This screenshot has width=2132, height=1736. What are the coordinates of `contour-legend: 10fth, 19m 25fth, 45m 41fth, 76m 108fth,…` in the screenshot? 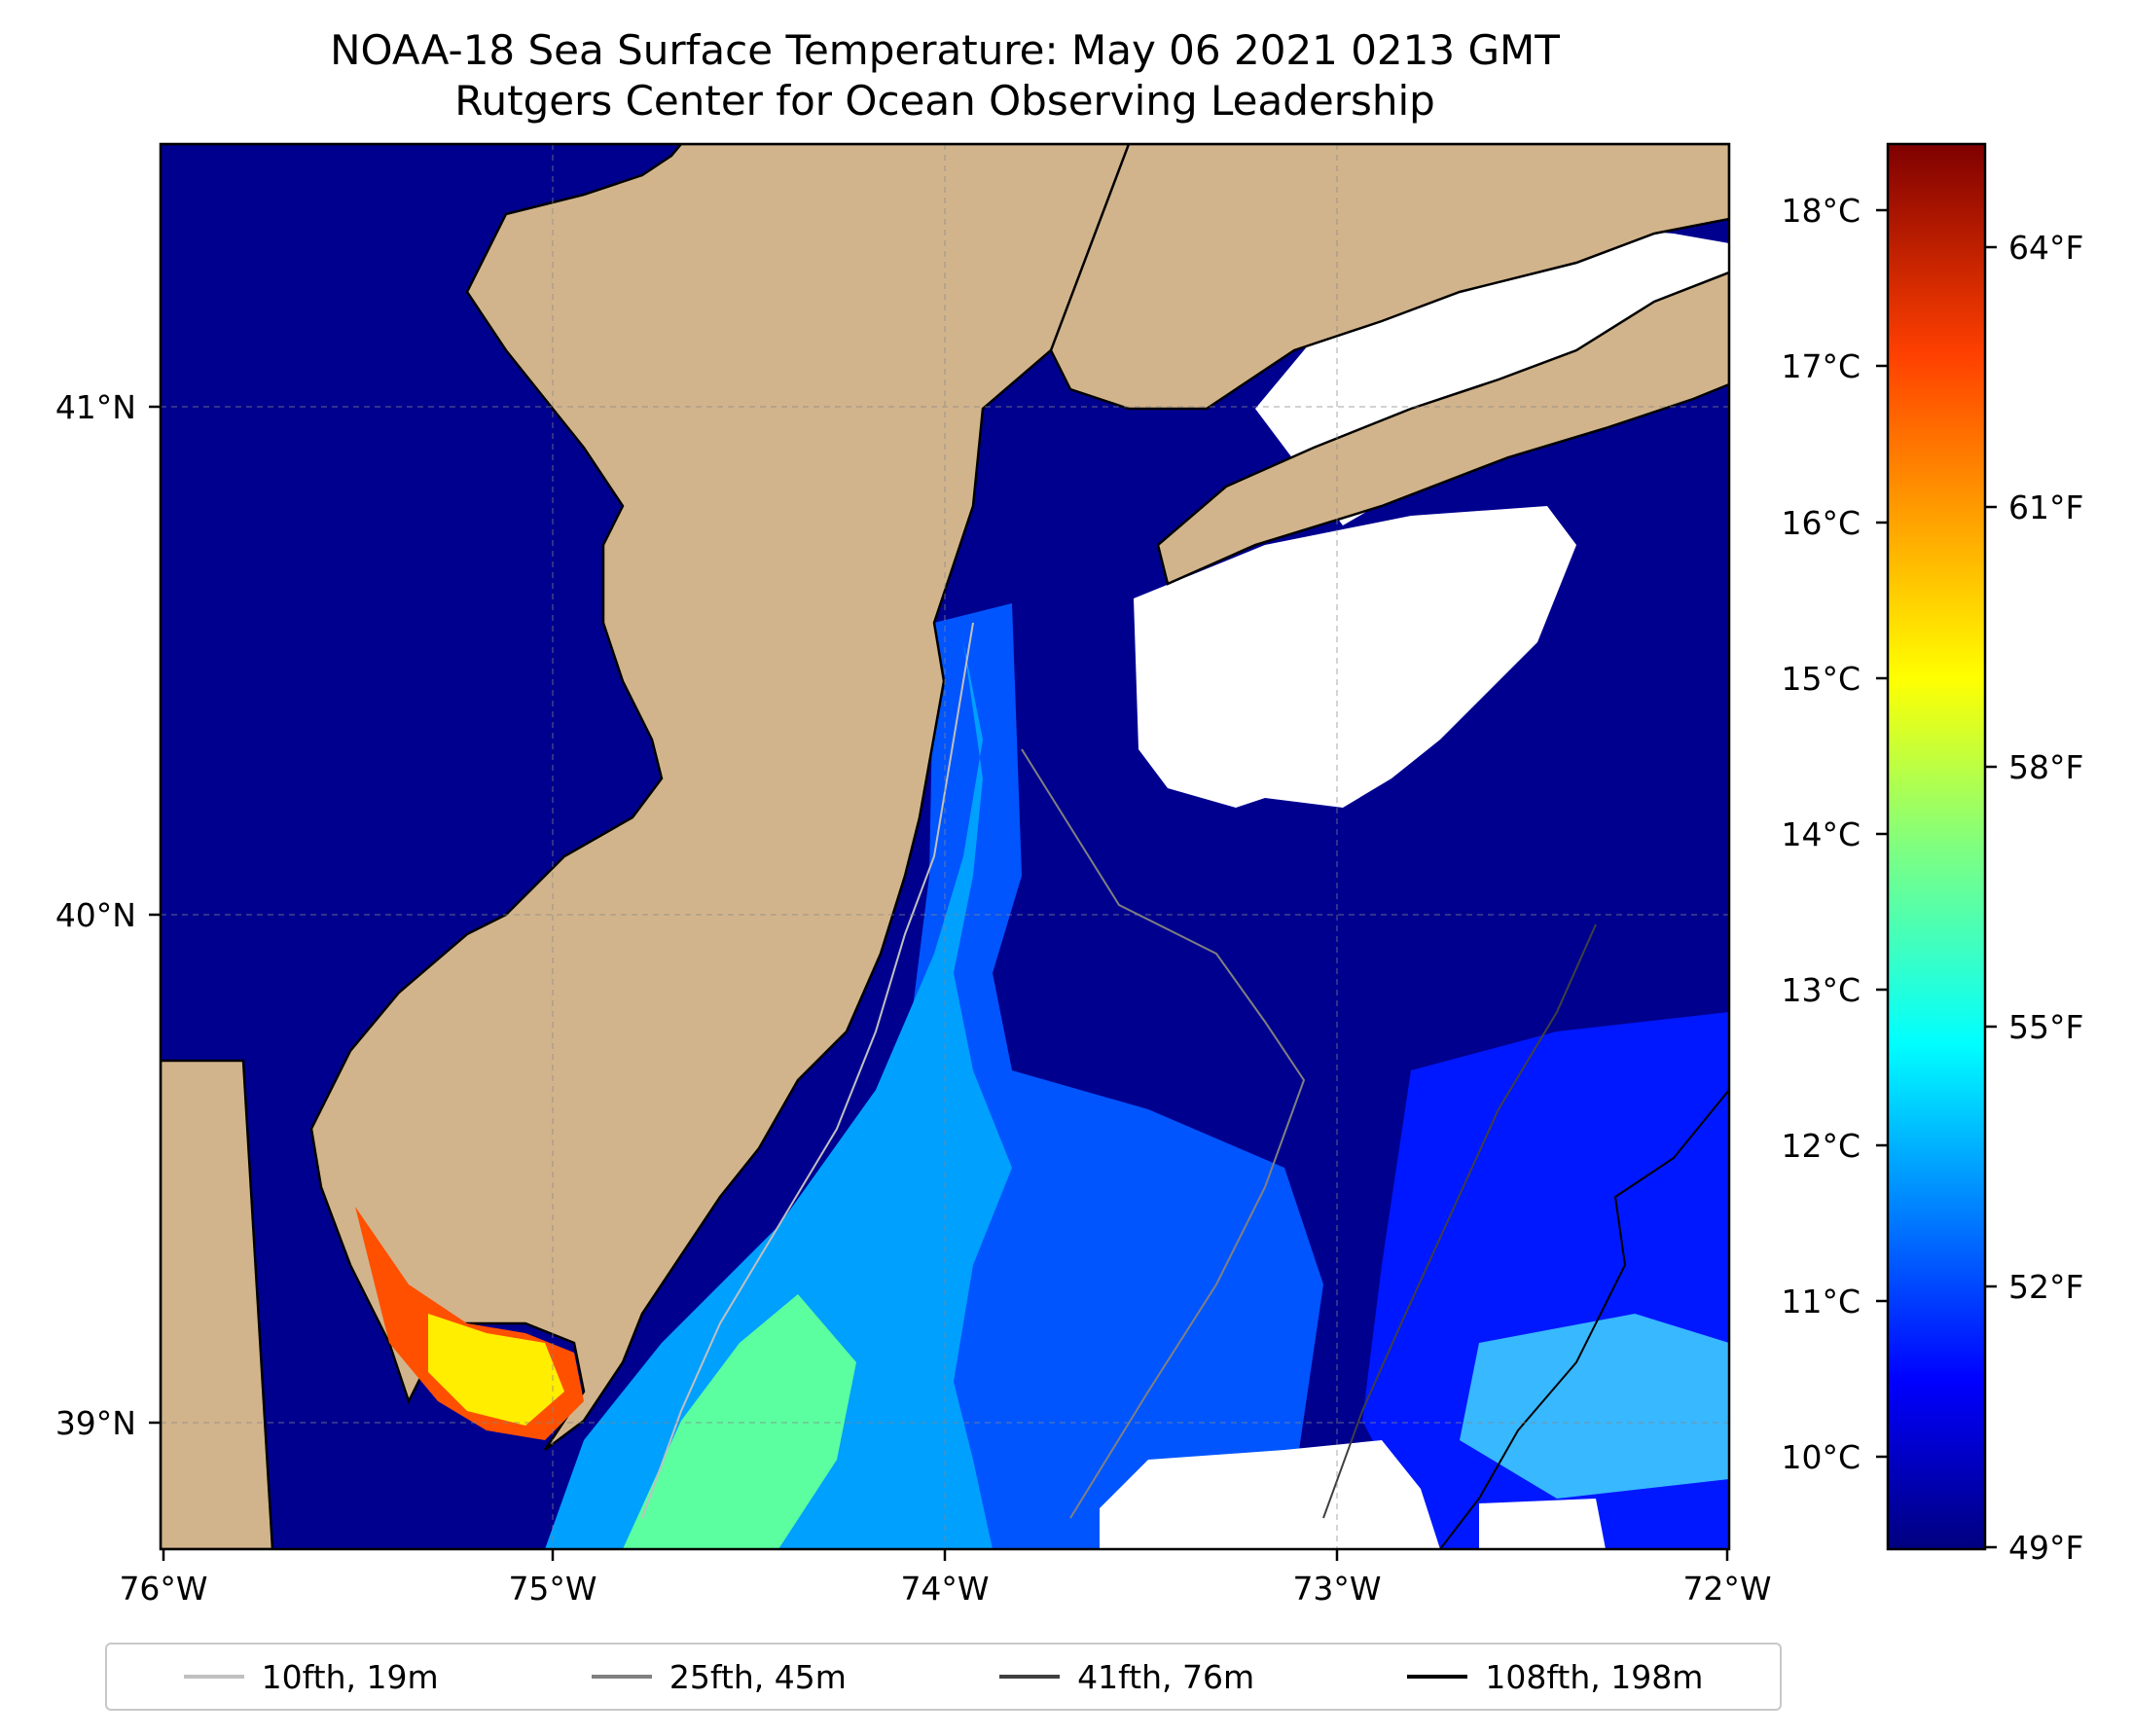 It's located at (943, 1677).